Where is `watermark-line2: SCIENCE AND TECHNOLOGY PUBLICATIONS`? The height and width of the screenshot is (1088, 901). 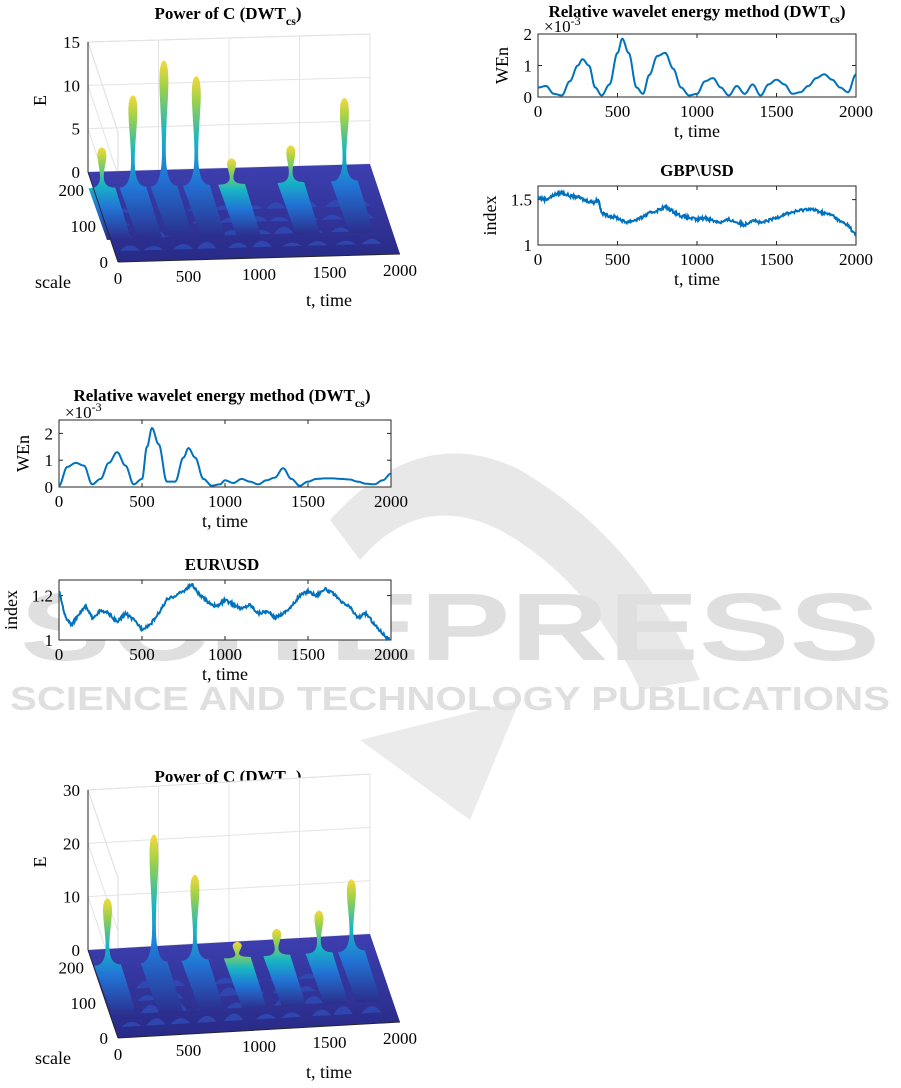 watermark-line2: SCIENCE AND TECHNOLOGY PUBLICATIONS is located at coordinates (450, 698).